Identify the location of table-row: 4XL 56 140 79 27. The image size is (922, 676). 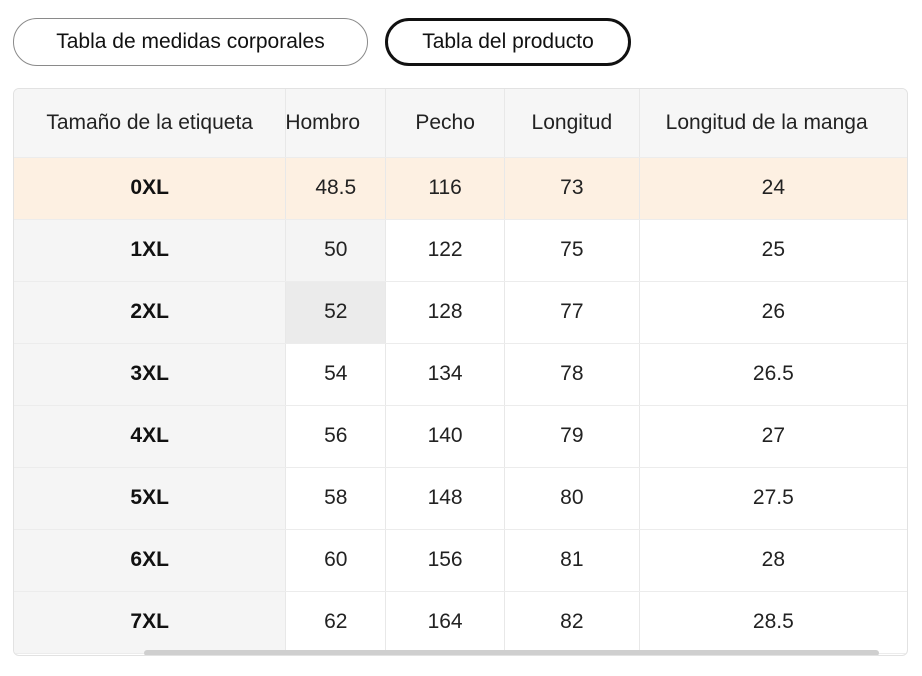
(460, 436).